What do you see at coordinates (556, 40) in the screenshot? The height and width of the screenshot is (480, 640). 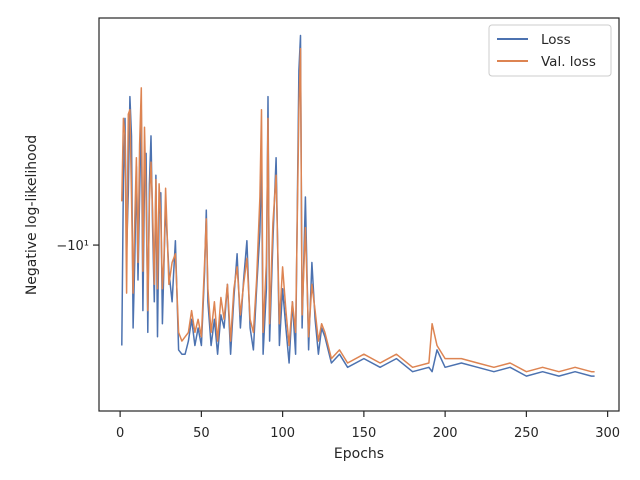 I see `legend-label-loss: Loss` at bounding box center [556, 40].